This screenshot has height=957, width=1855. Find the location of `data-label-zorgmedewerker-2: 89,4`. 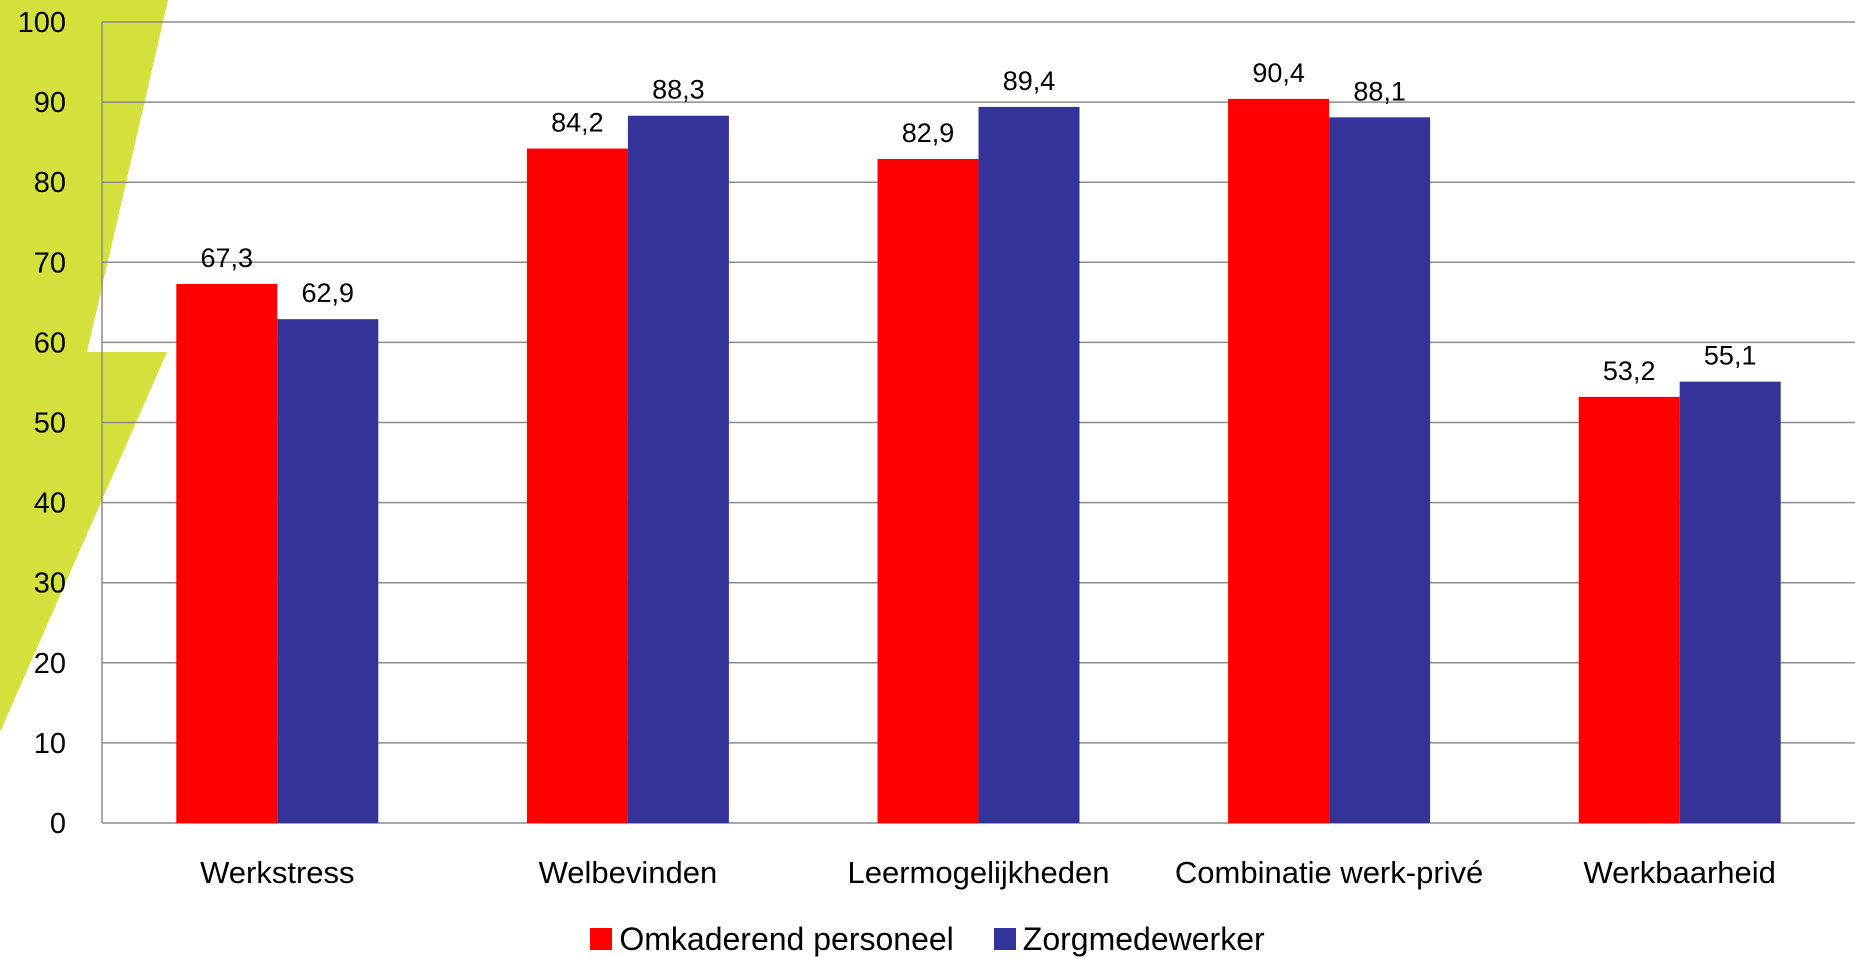

data-label-zorgmedewerker-2: 89,4 is located at coordinates (1029, 81).